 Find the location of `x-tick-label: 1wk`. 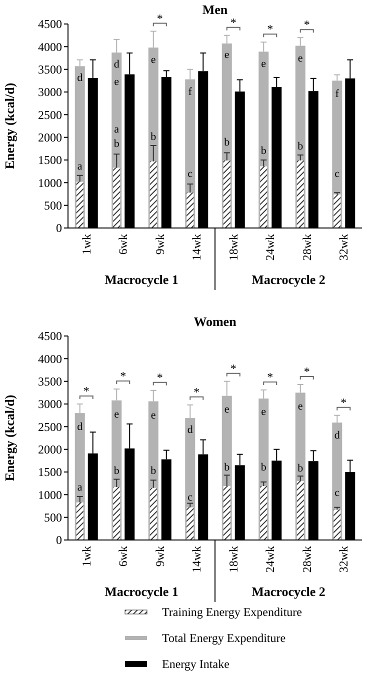

x-tick-label: 1wk is located at coordinates (86, 556).